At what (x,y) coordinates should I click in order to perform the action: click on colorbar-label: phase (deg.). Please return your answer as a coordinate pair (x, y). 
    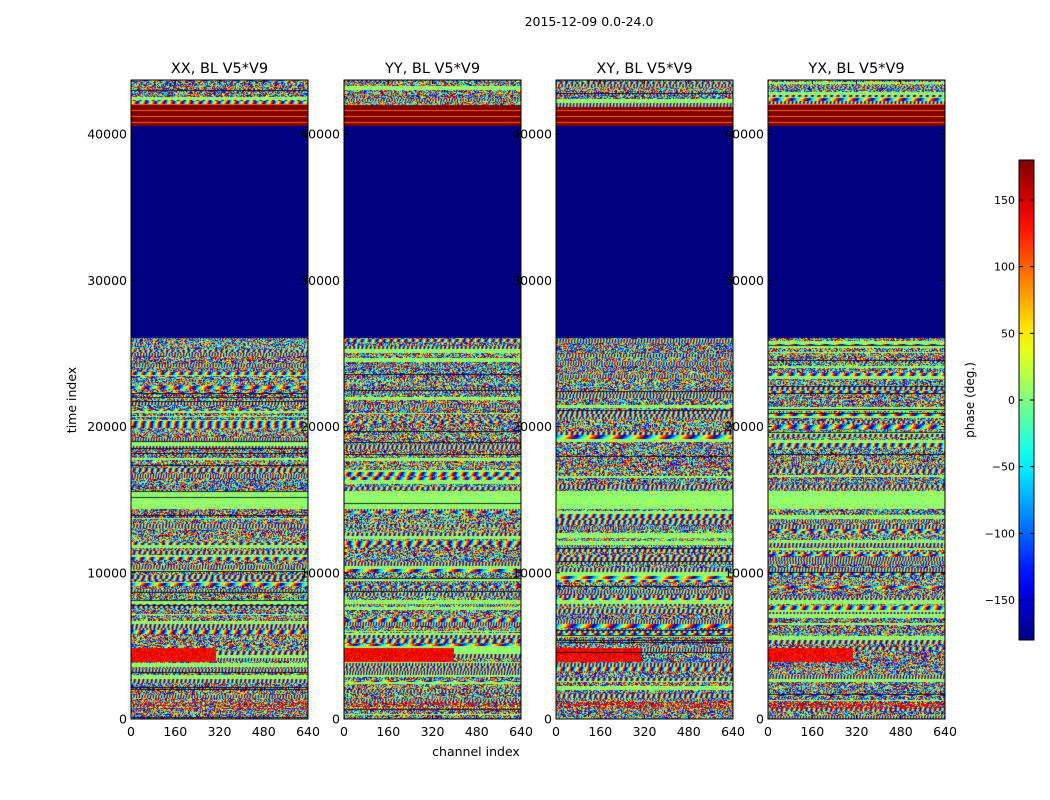
    Looking at the image, I should click on (970, 400).